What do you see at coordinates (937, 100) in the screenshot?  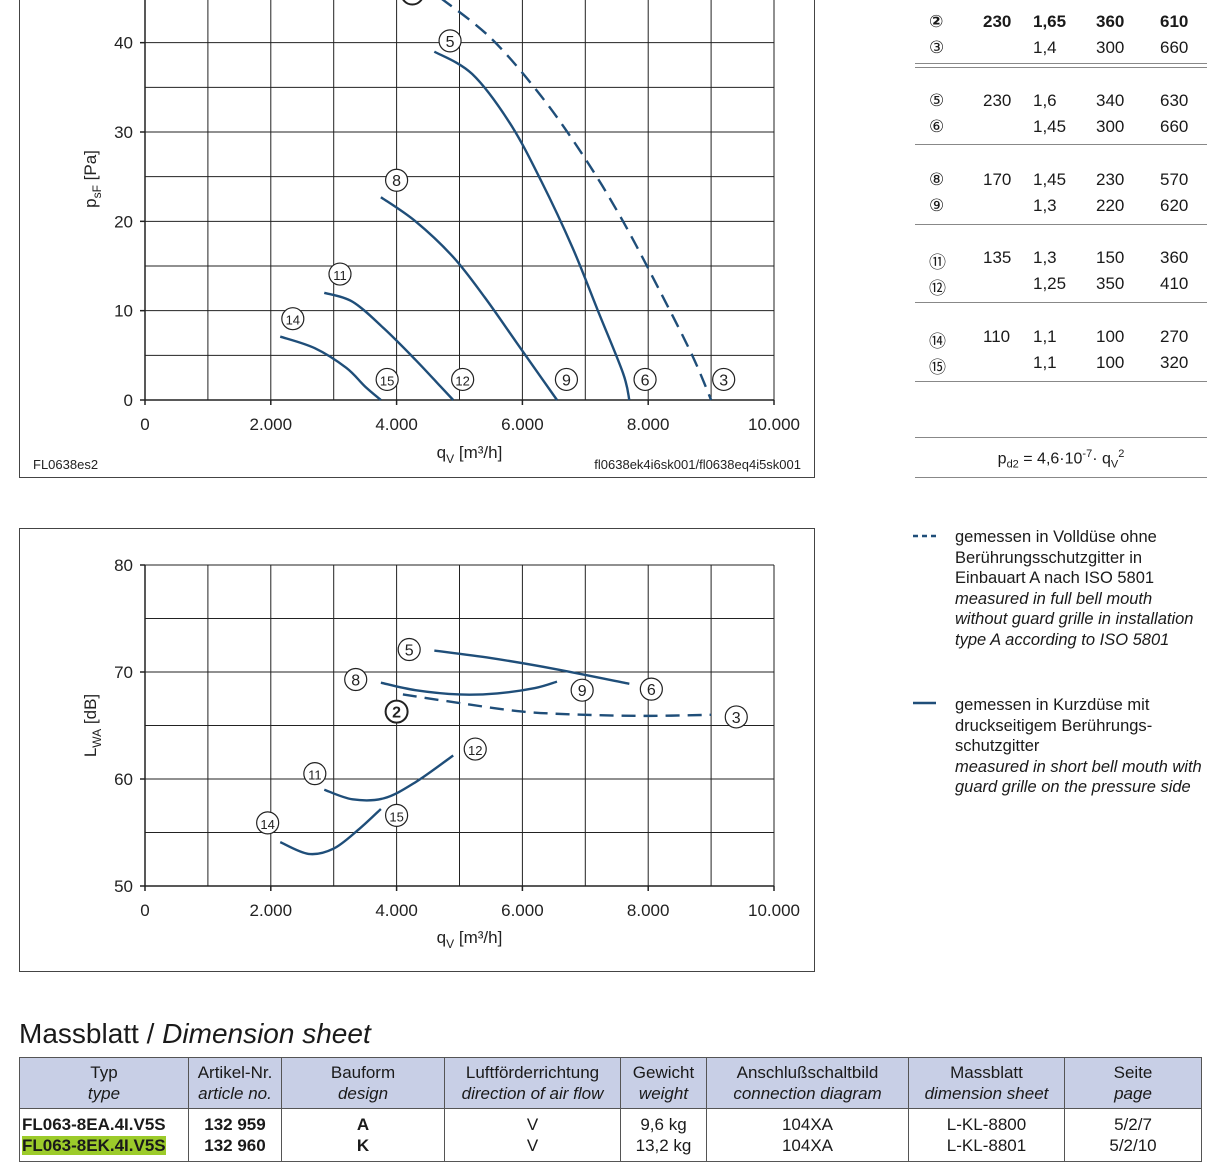 I see `spec-cell: ⑤` at bounding box center [937, 100].